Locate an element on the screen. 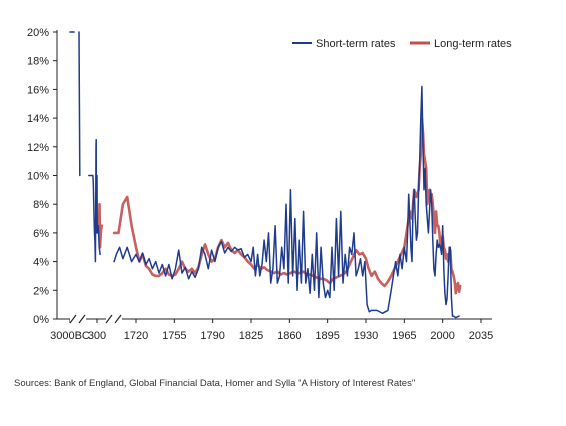 This screenshot has height=426, width=566. y-tick-label: 4% is located at coordinates (41, 263).